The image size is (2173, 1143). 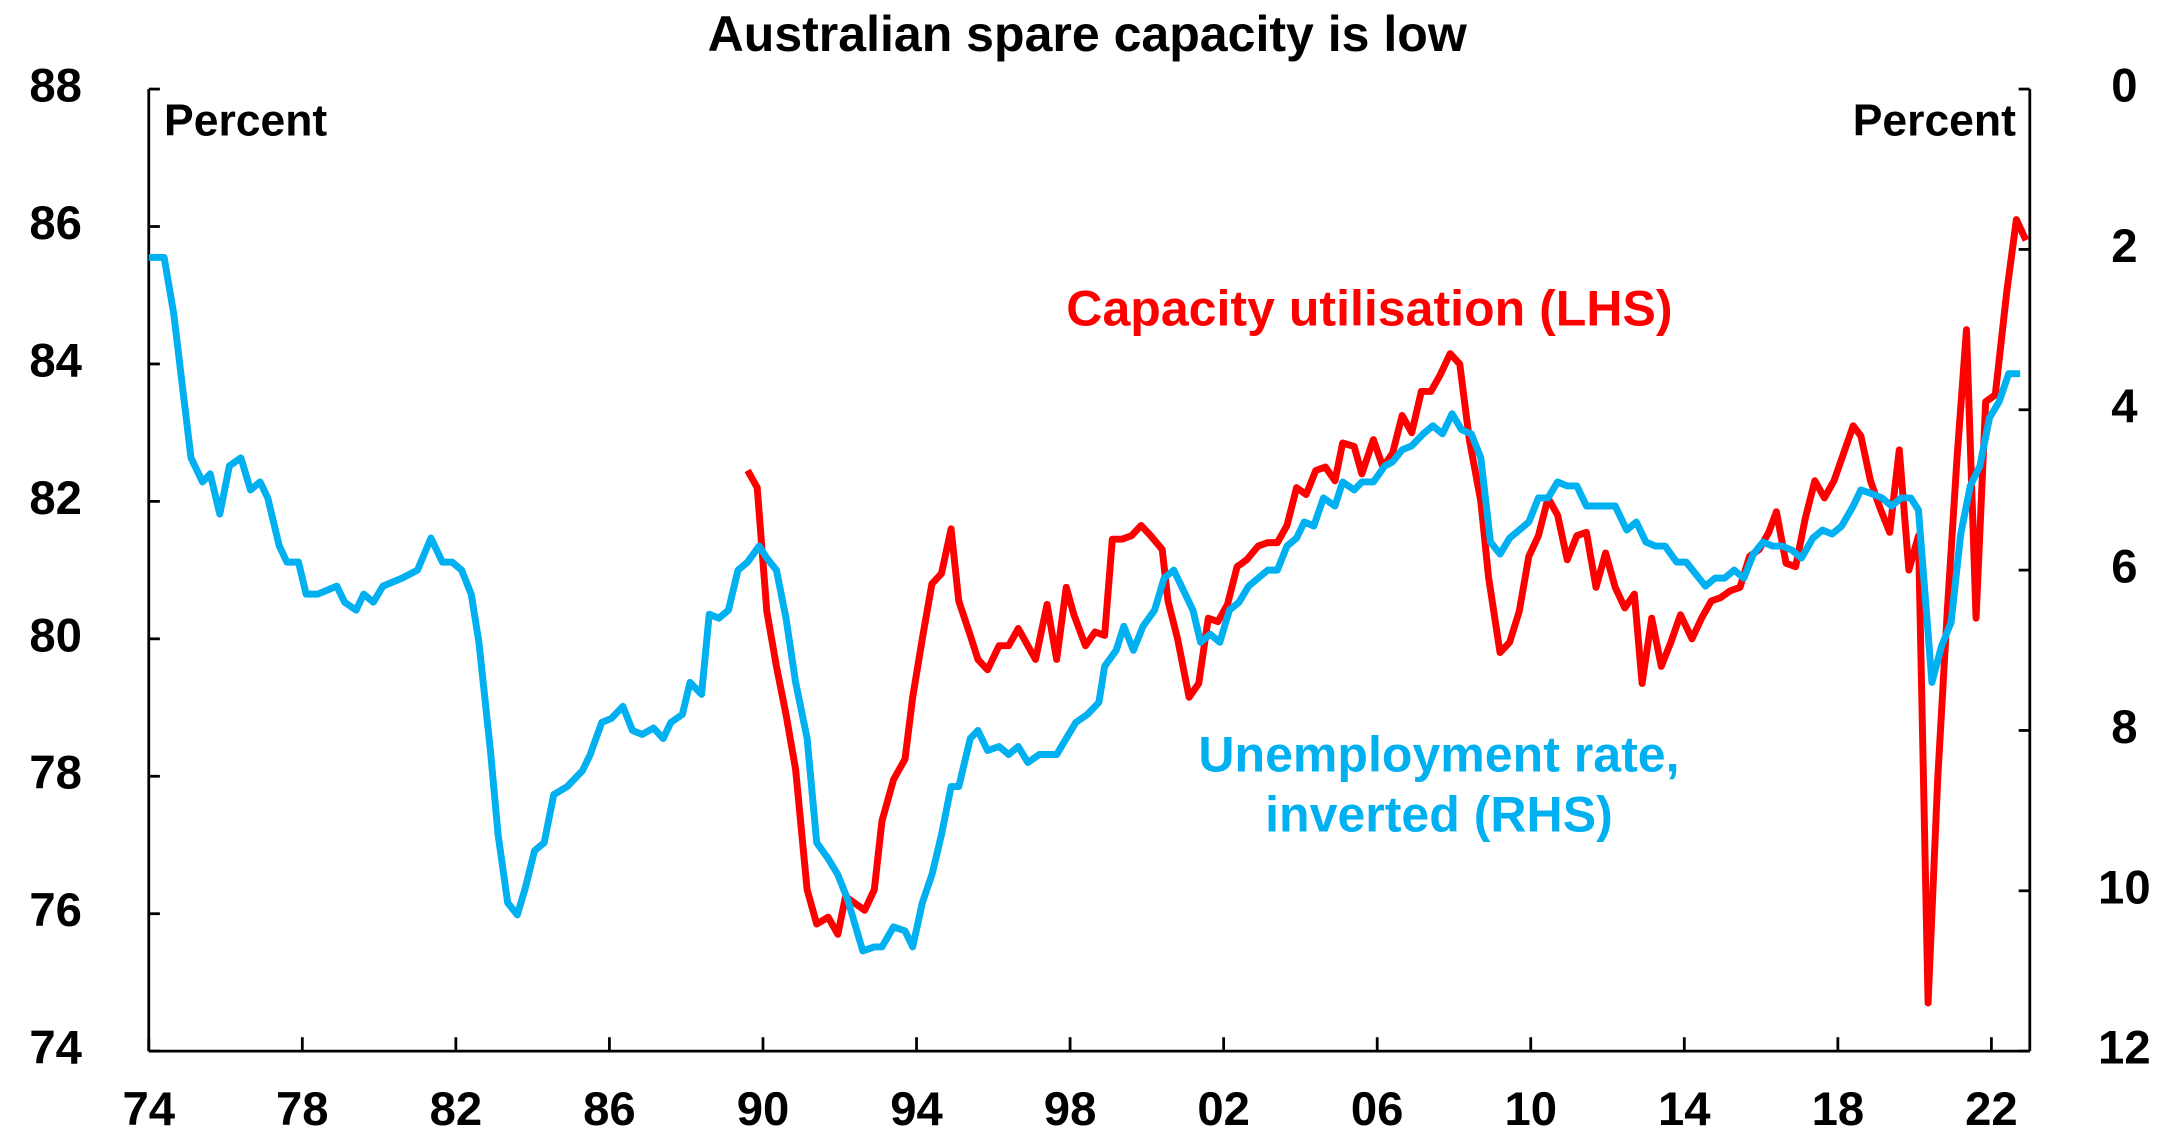 I want to click on x-tick-label: 22, so click(x=1991, y=1109).